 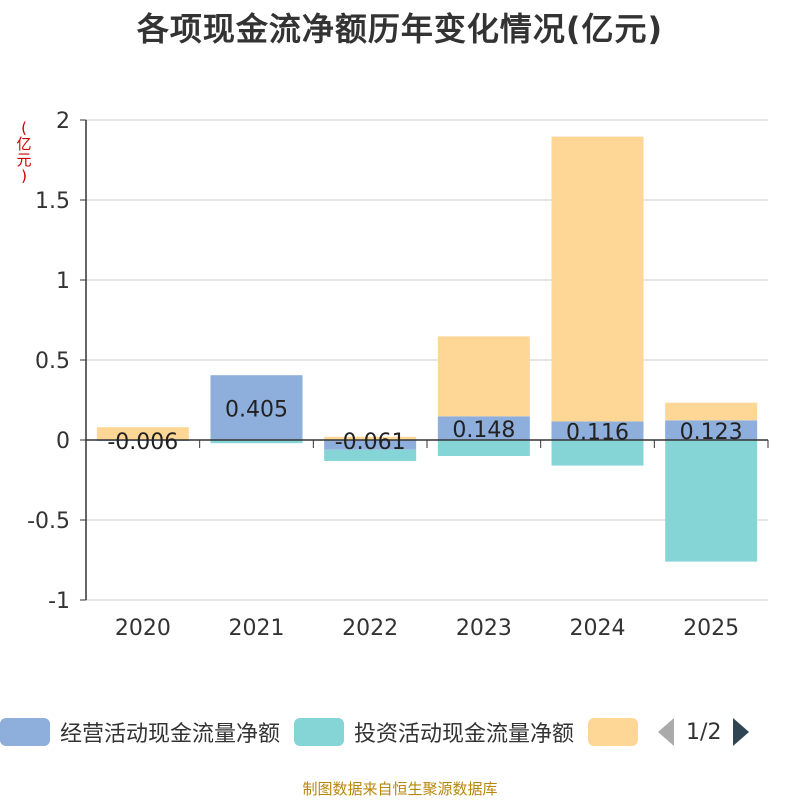 I want to click on y-tick-label: -1, so click(x=59, y=601).